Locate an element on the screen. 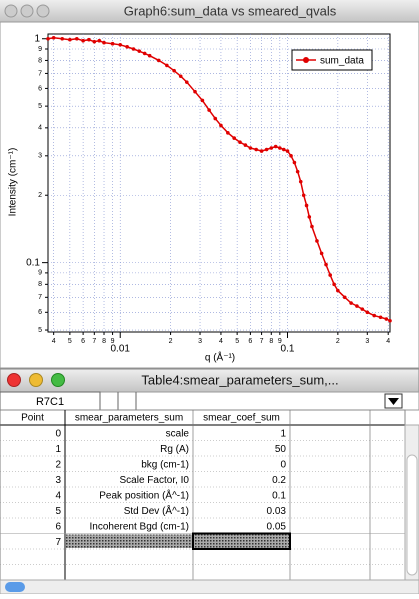 This screenshot has height=599, width=419. x-axis-label: q (Å⁻¹) is located at coordinates (220, 357).